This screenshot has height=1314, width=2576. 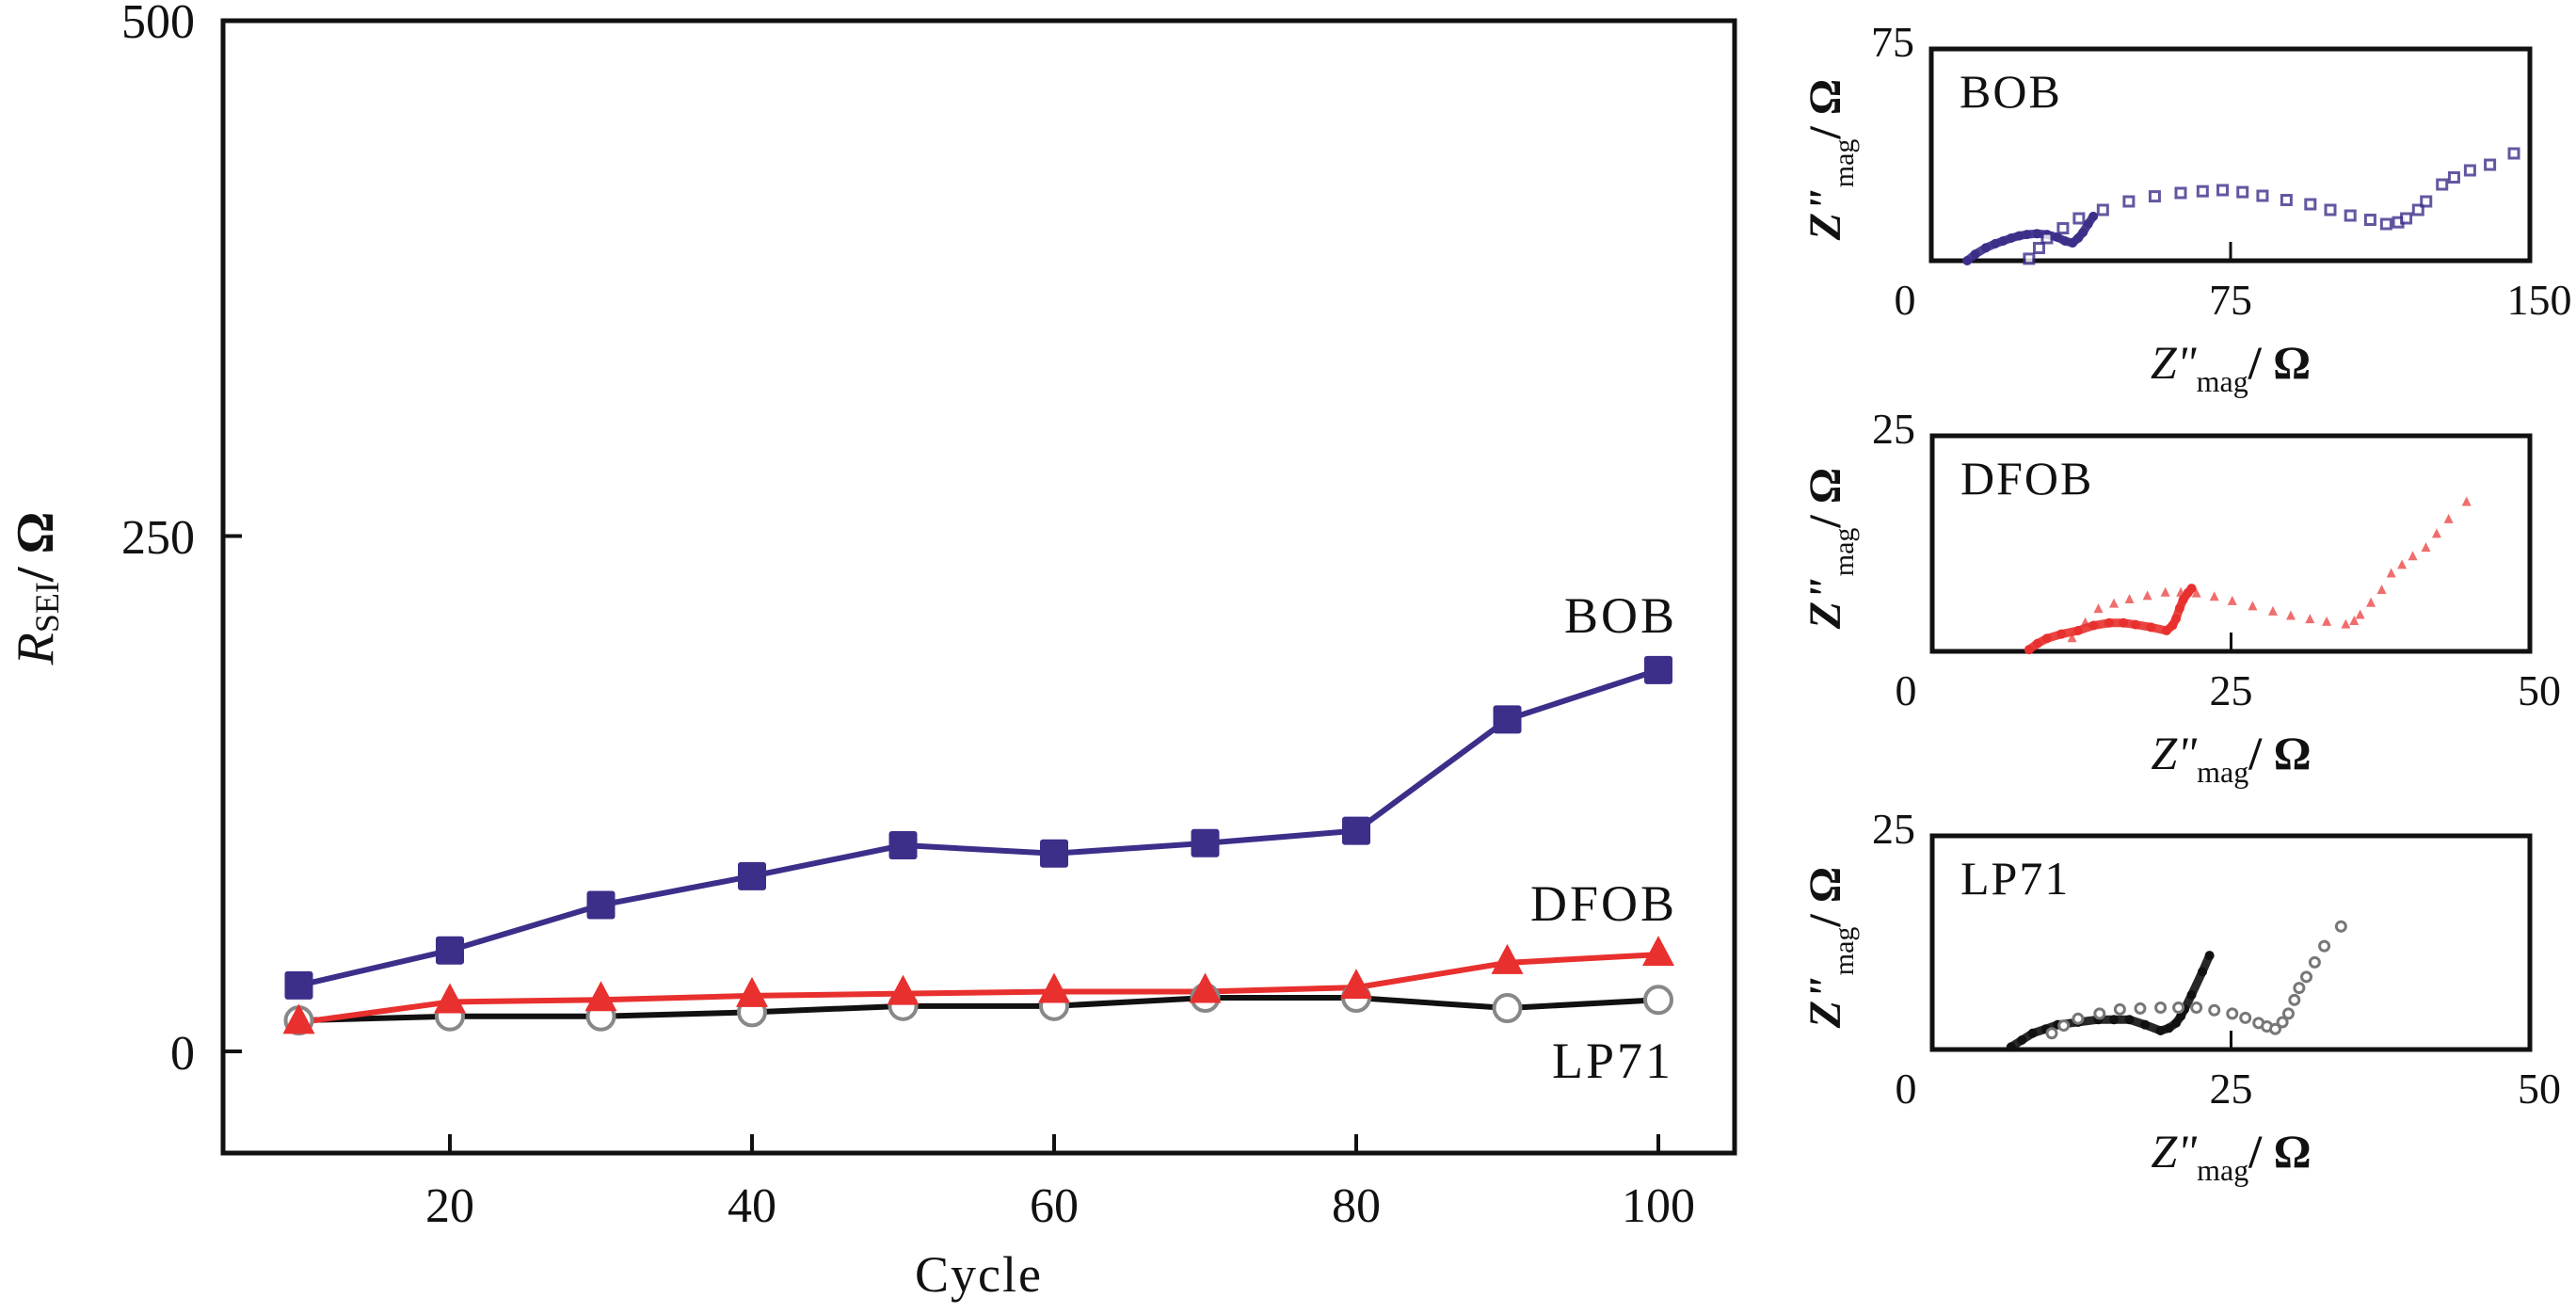 I want to click on x-tick-label: 20, so click(x=449, y=1206).